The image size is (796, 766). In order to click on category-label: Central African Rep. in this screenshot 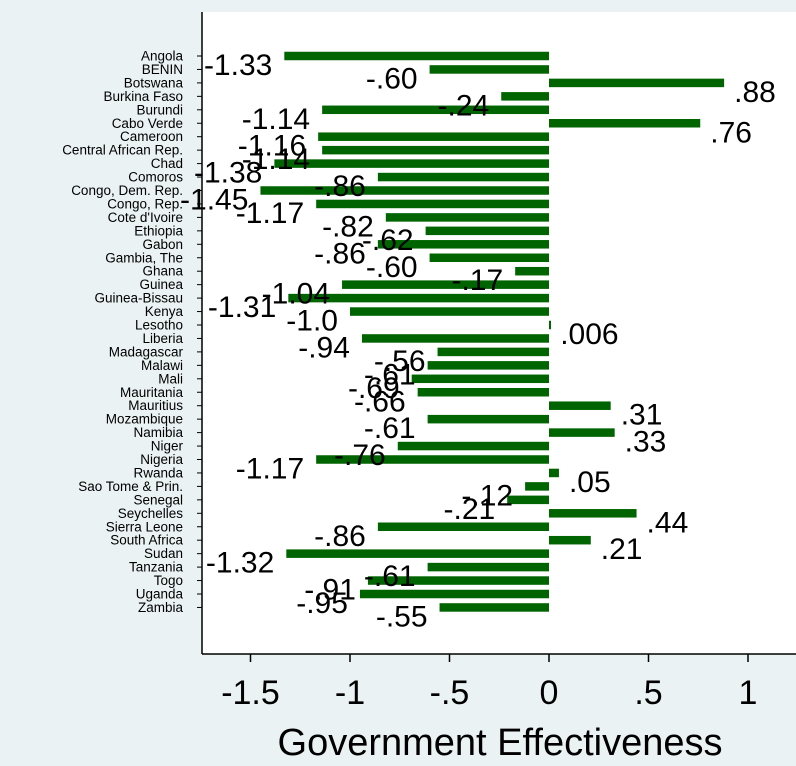, I will do `click(122, 150)`.